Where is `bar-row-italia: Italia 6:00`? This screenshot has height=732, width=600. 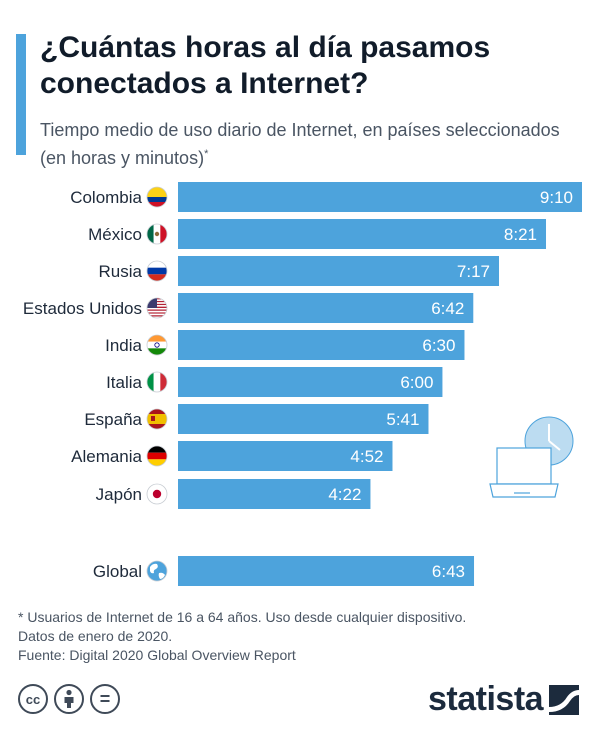 bar-row-italia: Italia 6:00 is located at coordinates (274, 382).